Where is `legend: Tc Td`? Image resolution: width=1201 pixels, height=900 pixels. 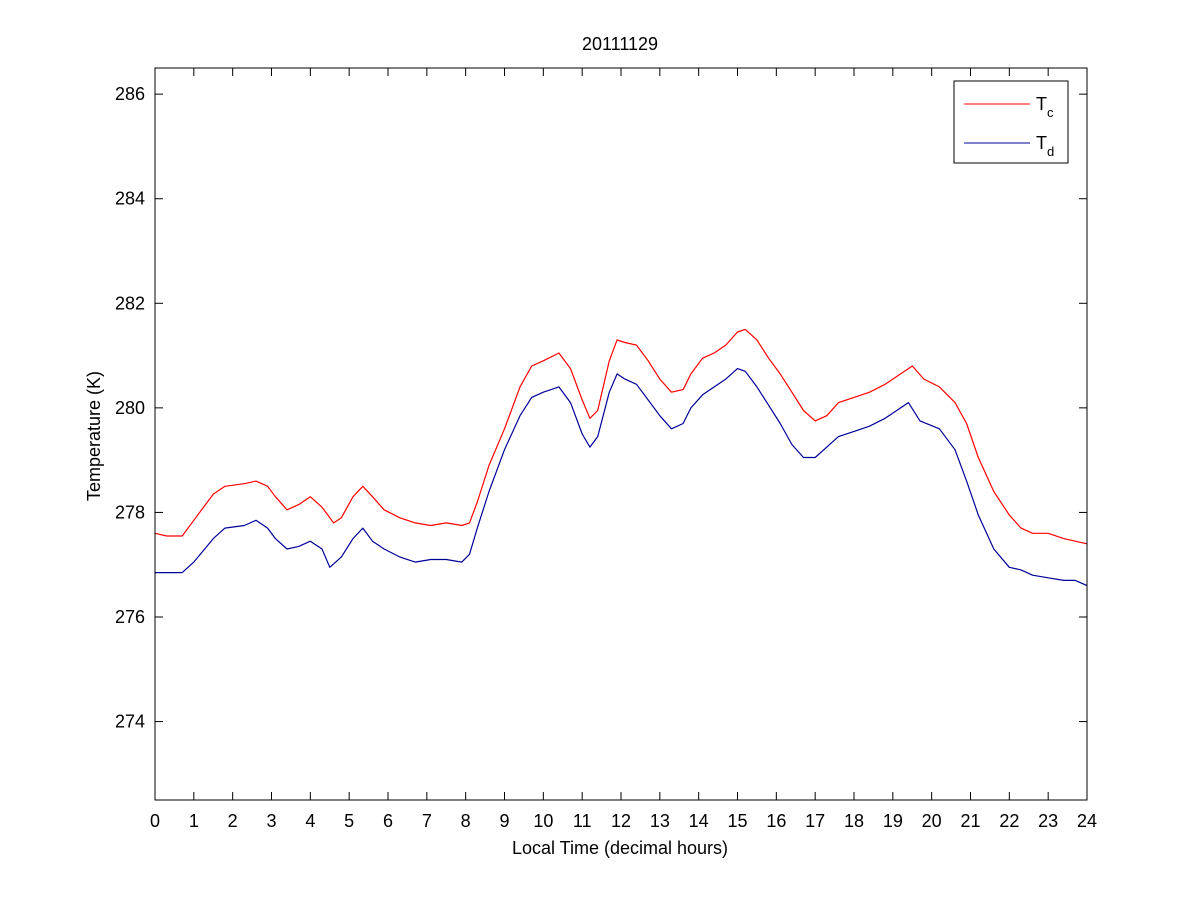 legend: Tc Td is located at coordinates (1011, 122).